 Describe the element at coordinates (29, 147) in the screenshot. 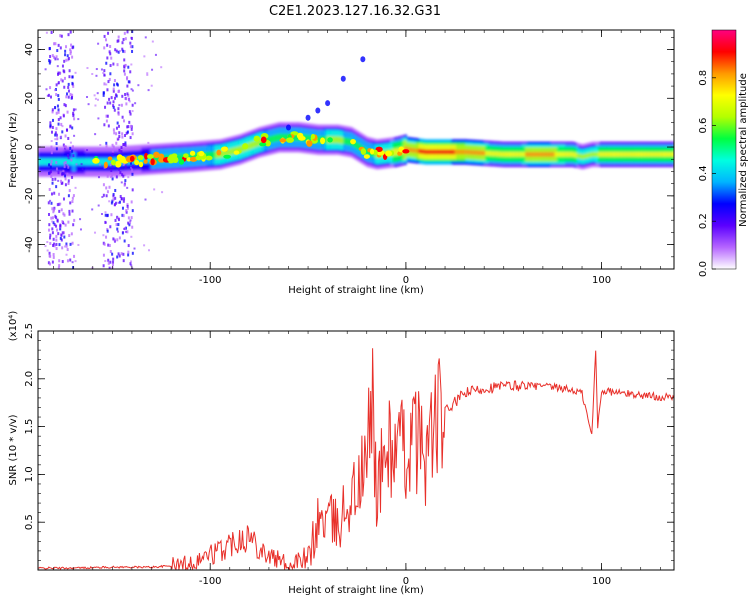

I see `y-tick-label: 0` at that location.